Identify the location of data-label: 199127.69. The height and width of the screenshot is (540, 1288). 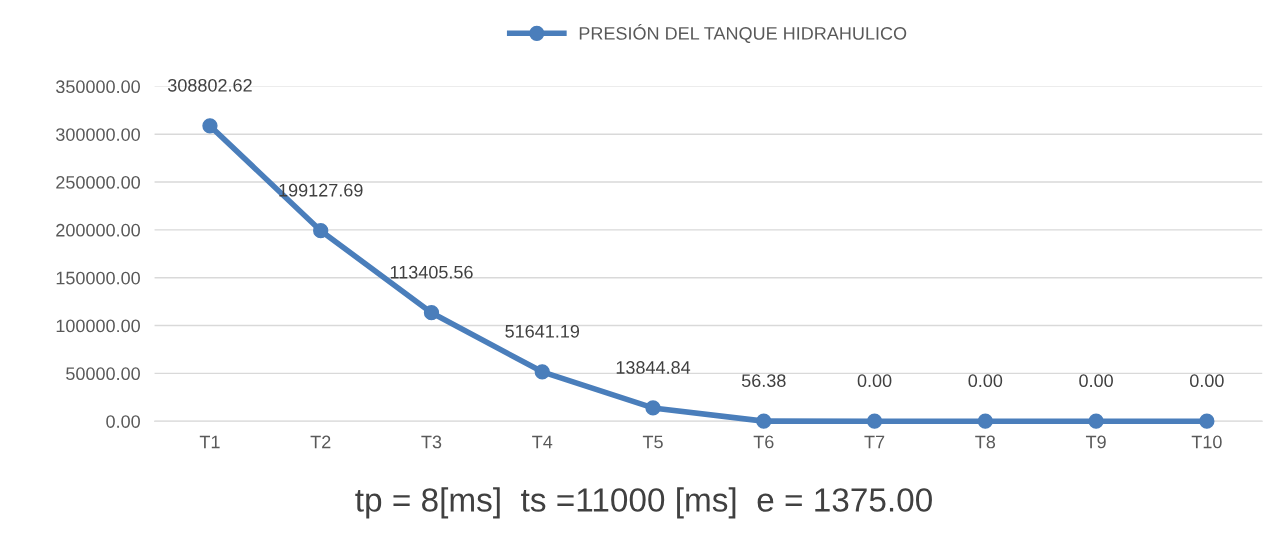
(321, 190).